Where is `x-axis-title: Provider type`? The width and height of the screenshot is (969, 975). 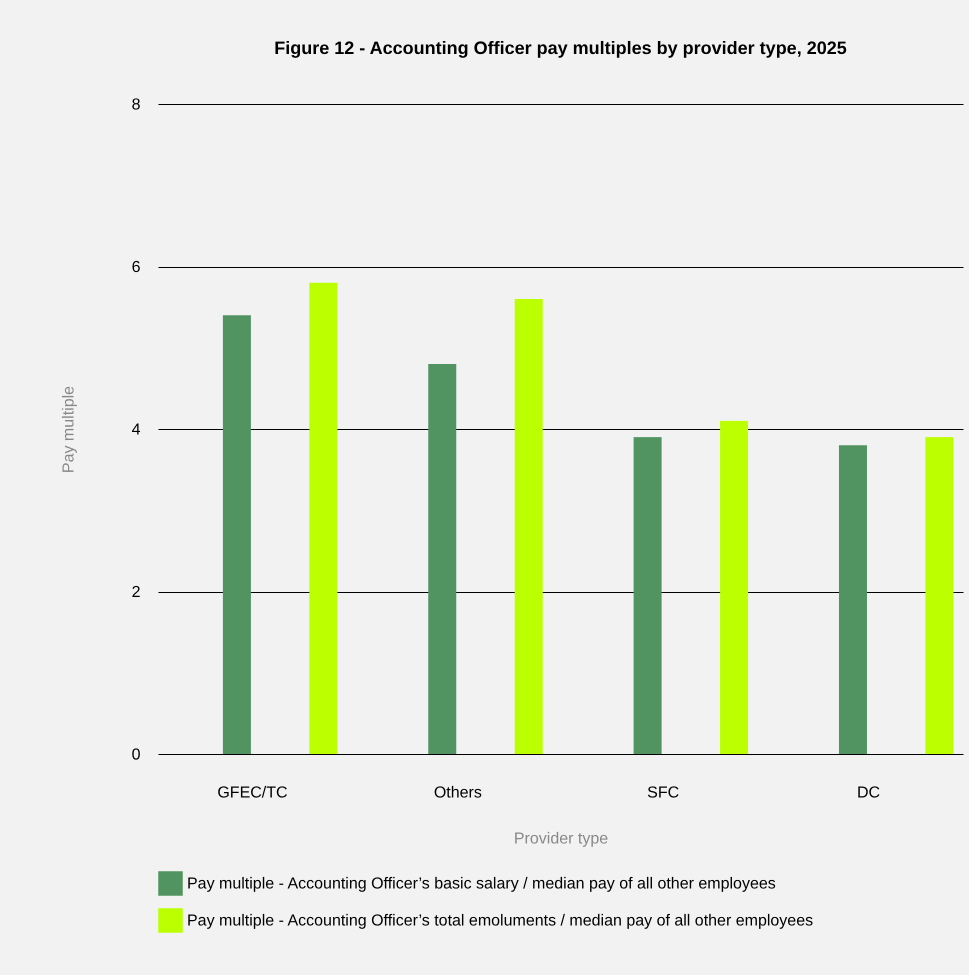
x-axis-title: Provider type is located at coordinates (561, 839).